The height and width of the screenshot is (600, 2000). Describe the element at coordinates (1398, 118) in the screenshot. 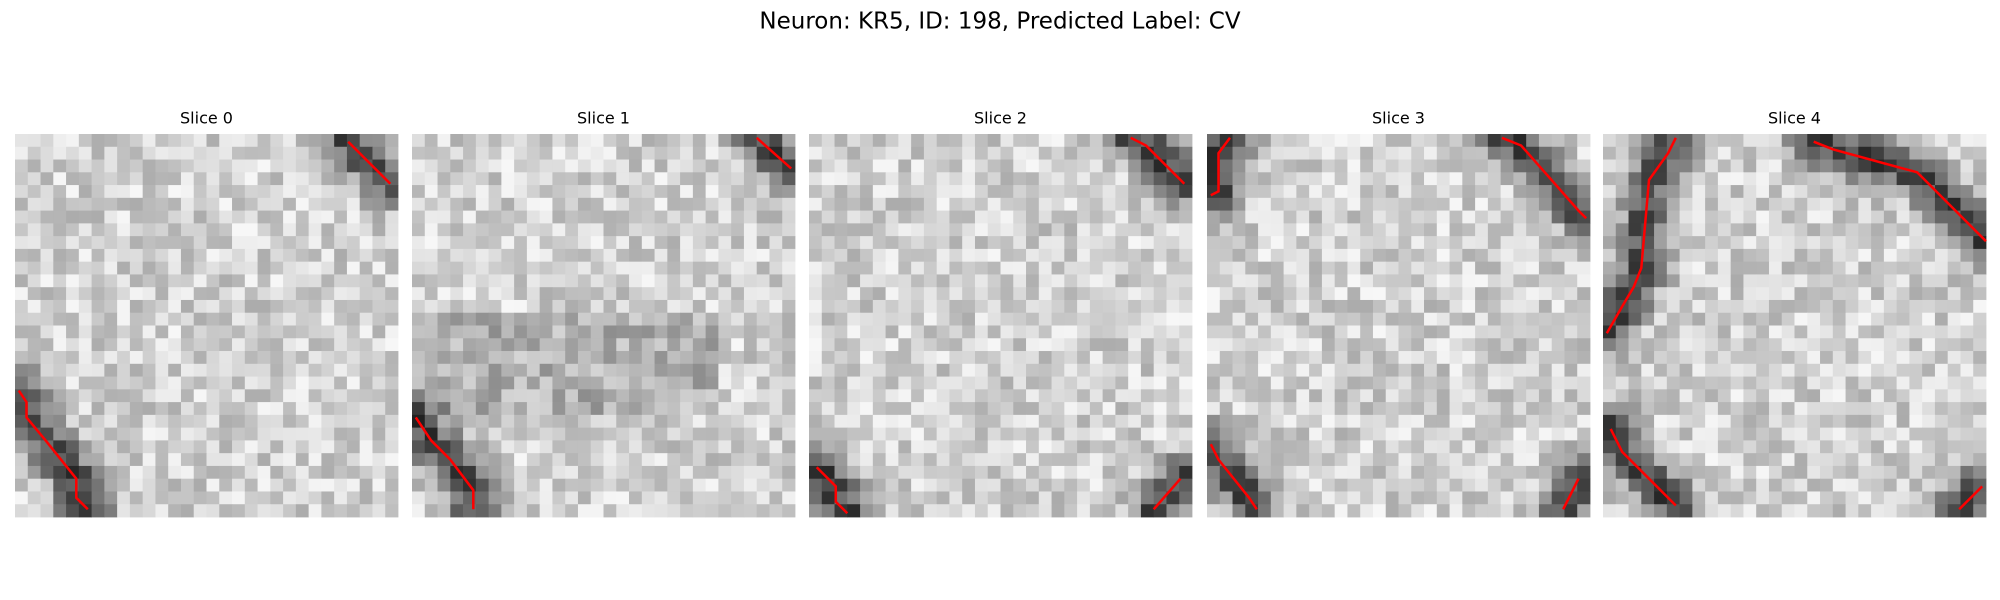

I see `panel-title: Slice 3` at that location.